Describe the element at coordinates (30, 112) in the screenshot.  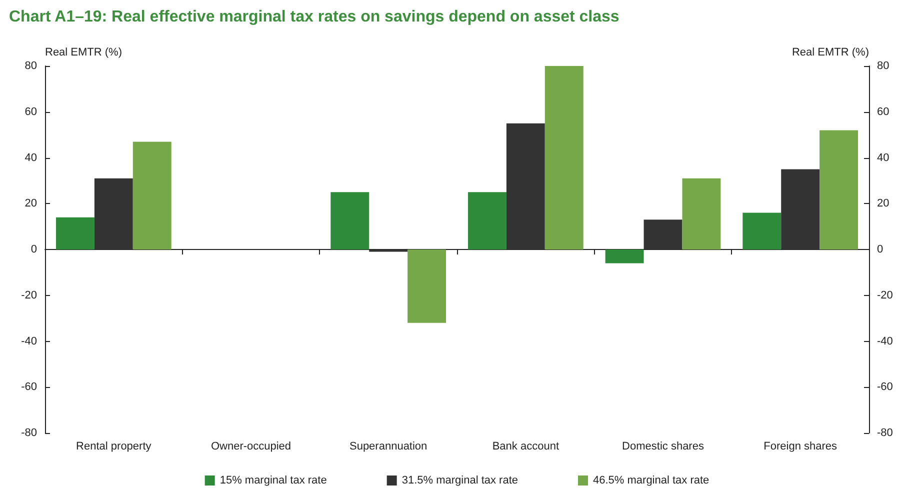
I see `y-tick-label: 60` at that location.